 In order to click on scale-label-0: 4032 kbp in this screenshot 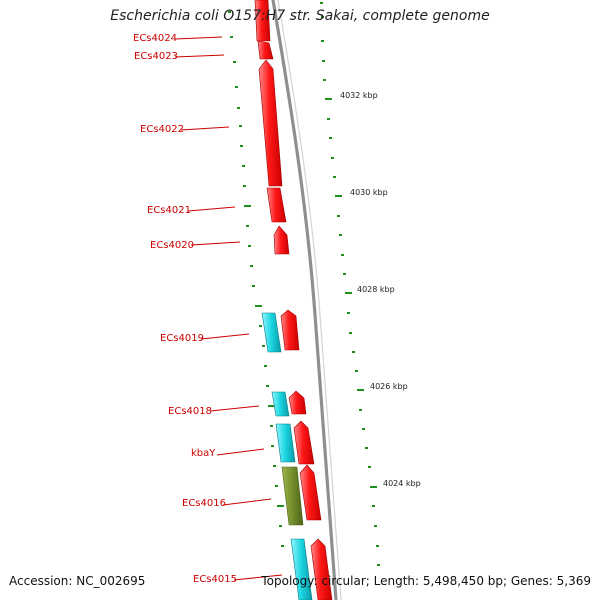, I will do `click(359, 95)`.